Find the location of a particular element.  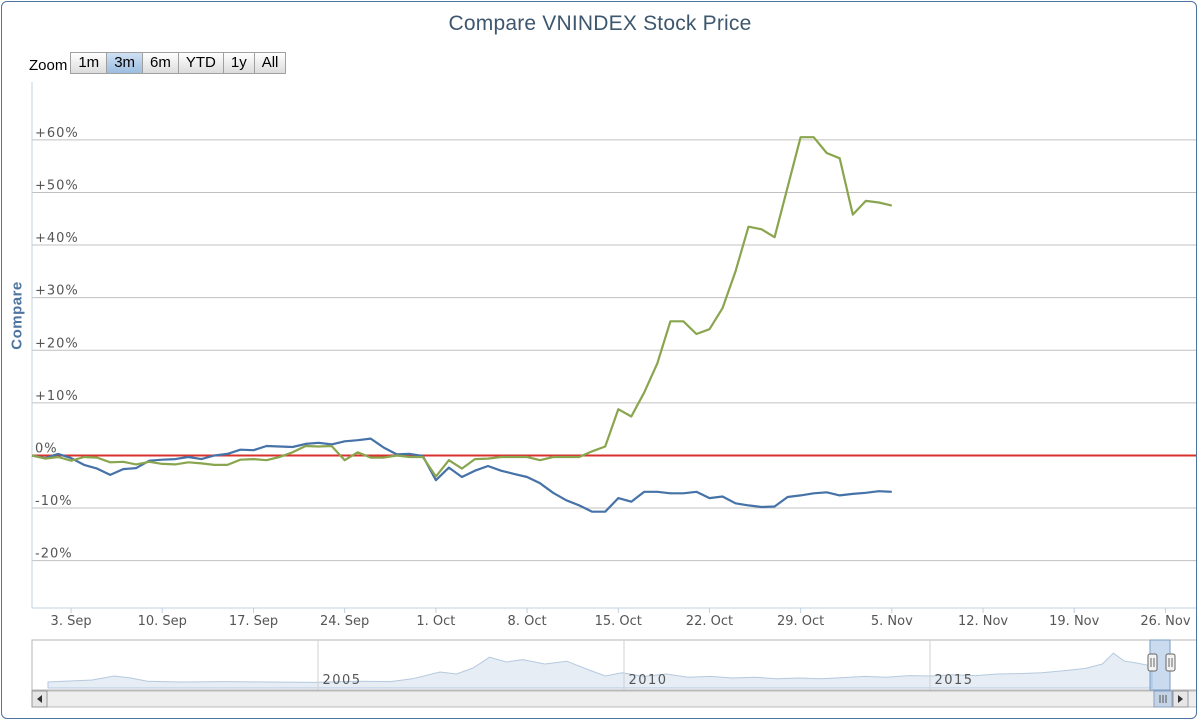

navigator-left-handle is located at coordinates (1152, 662).